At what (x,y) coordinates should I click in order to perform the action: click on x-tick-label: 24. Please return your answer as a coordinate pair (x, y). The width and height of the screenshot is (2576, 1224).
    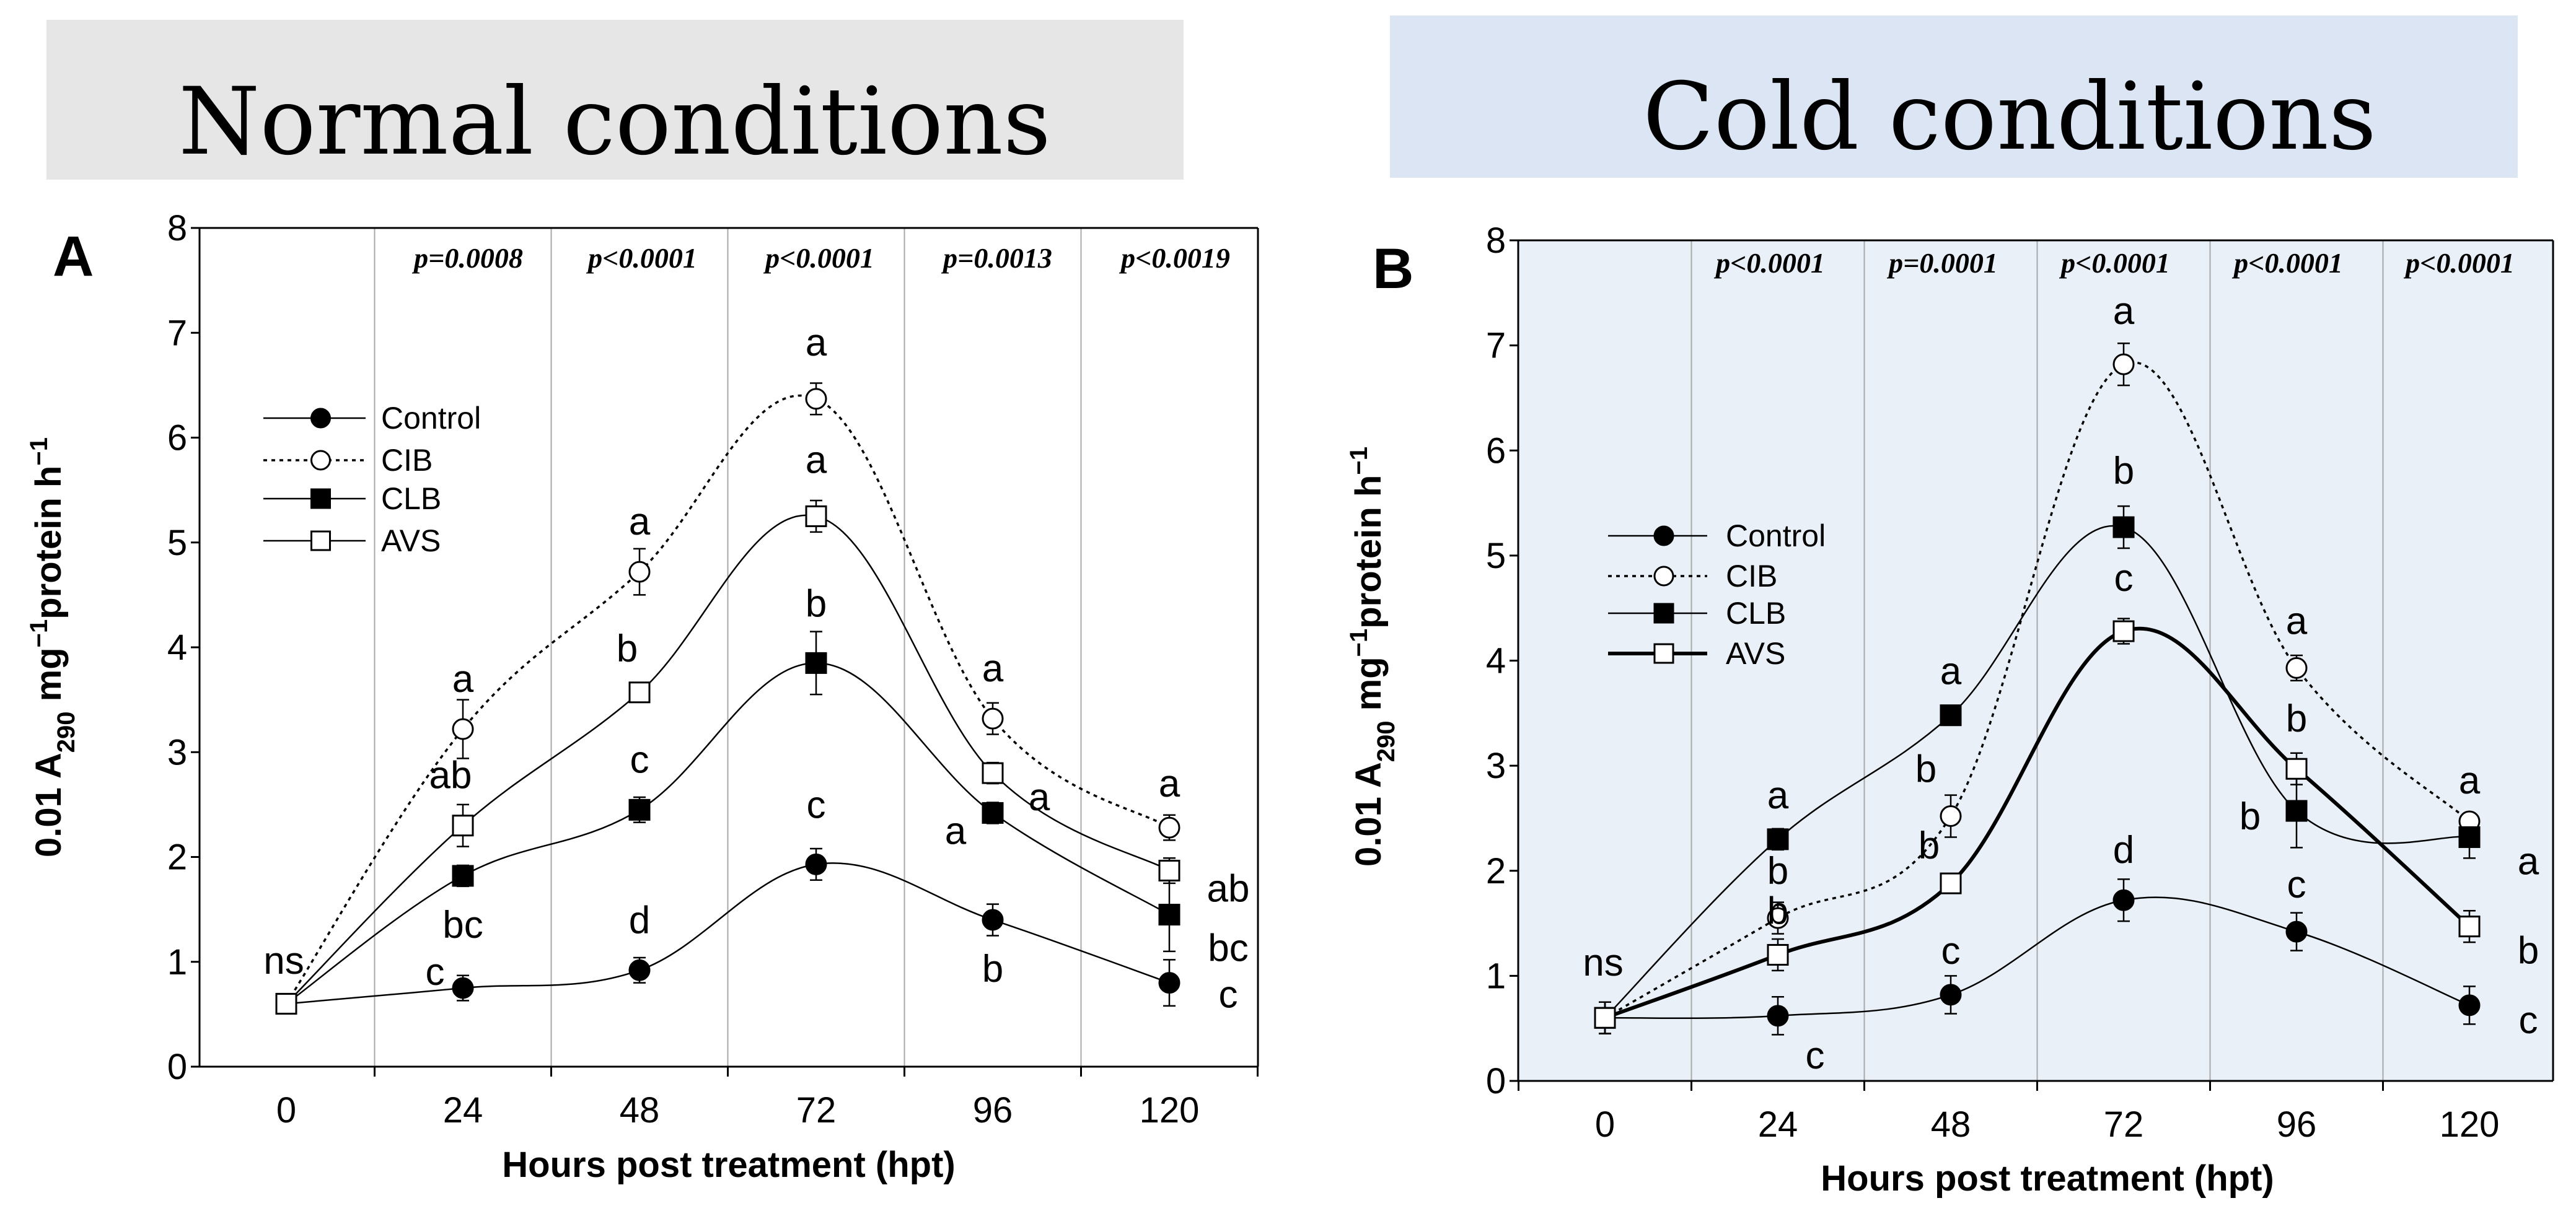
    Looking at the image, I should click on (463, 1110).